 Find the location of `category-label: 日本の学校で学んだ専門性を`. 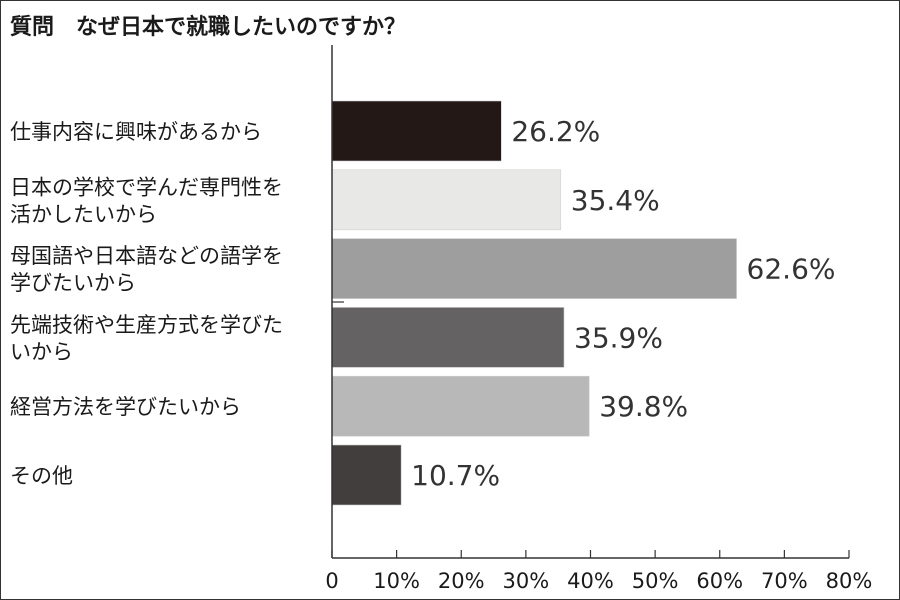

category-label: 日本の学校で学んだ専門性を is located at coordinates (146, 187).